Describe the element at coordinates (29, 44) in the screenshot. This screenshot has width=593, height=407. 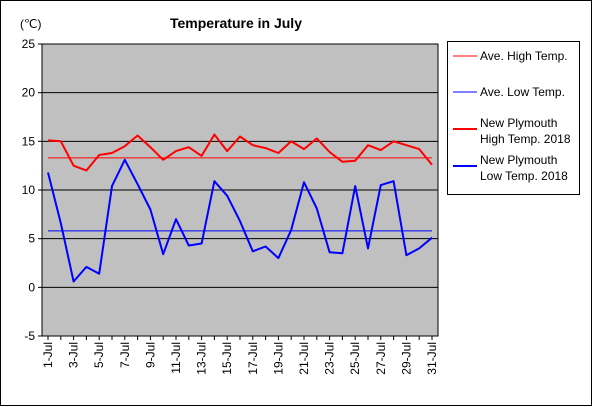
I see `y-tick-label: 25` at that location.